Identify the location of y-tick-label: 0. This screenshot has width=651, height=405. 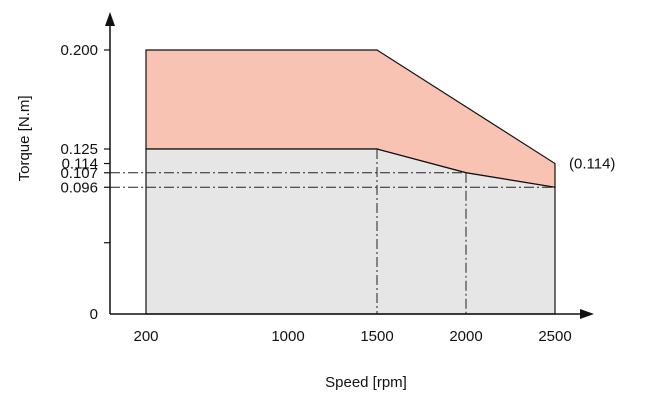
(94, 314).